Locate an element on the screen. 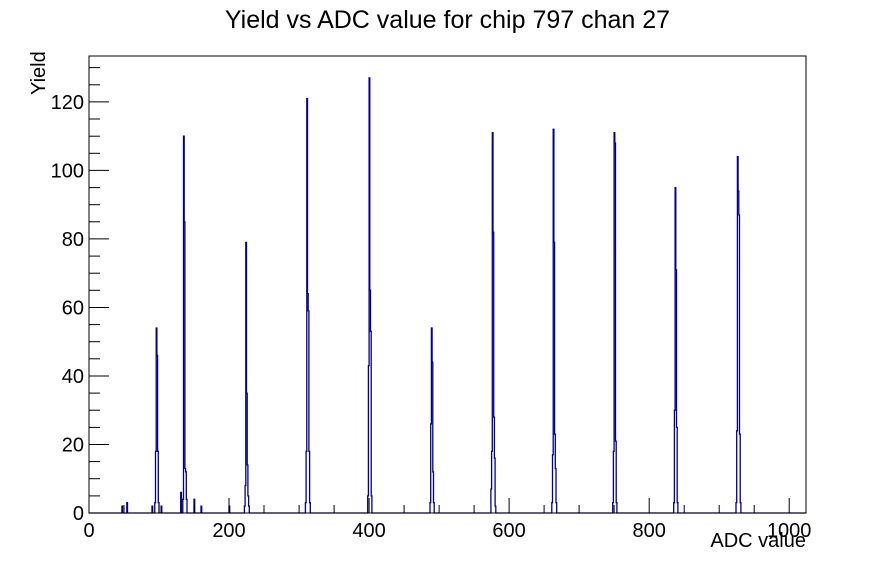 This screenshot has height=572, width=896. y-tick-label: 100 is located at coordinates (67, 171).